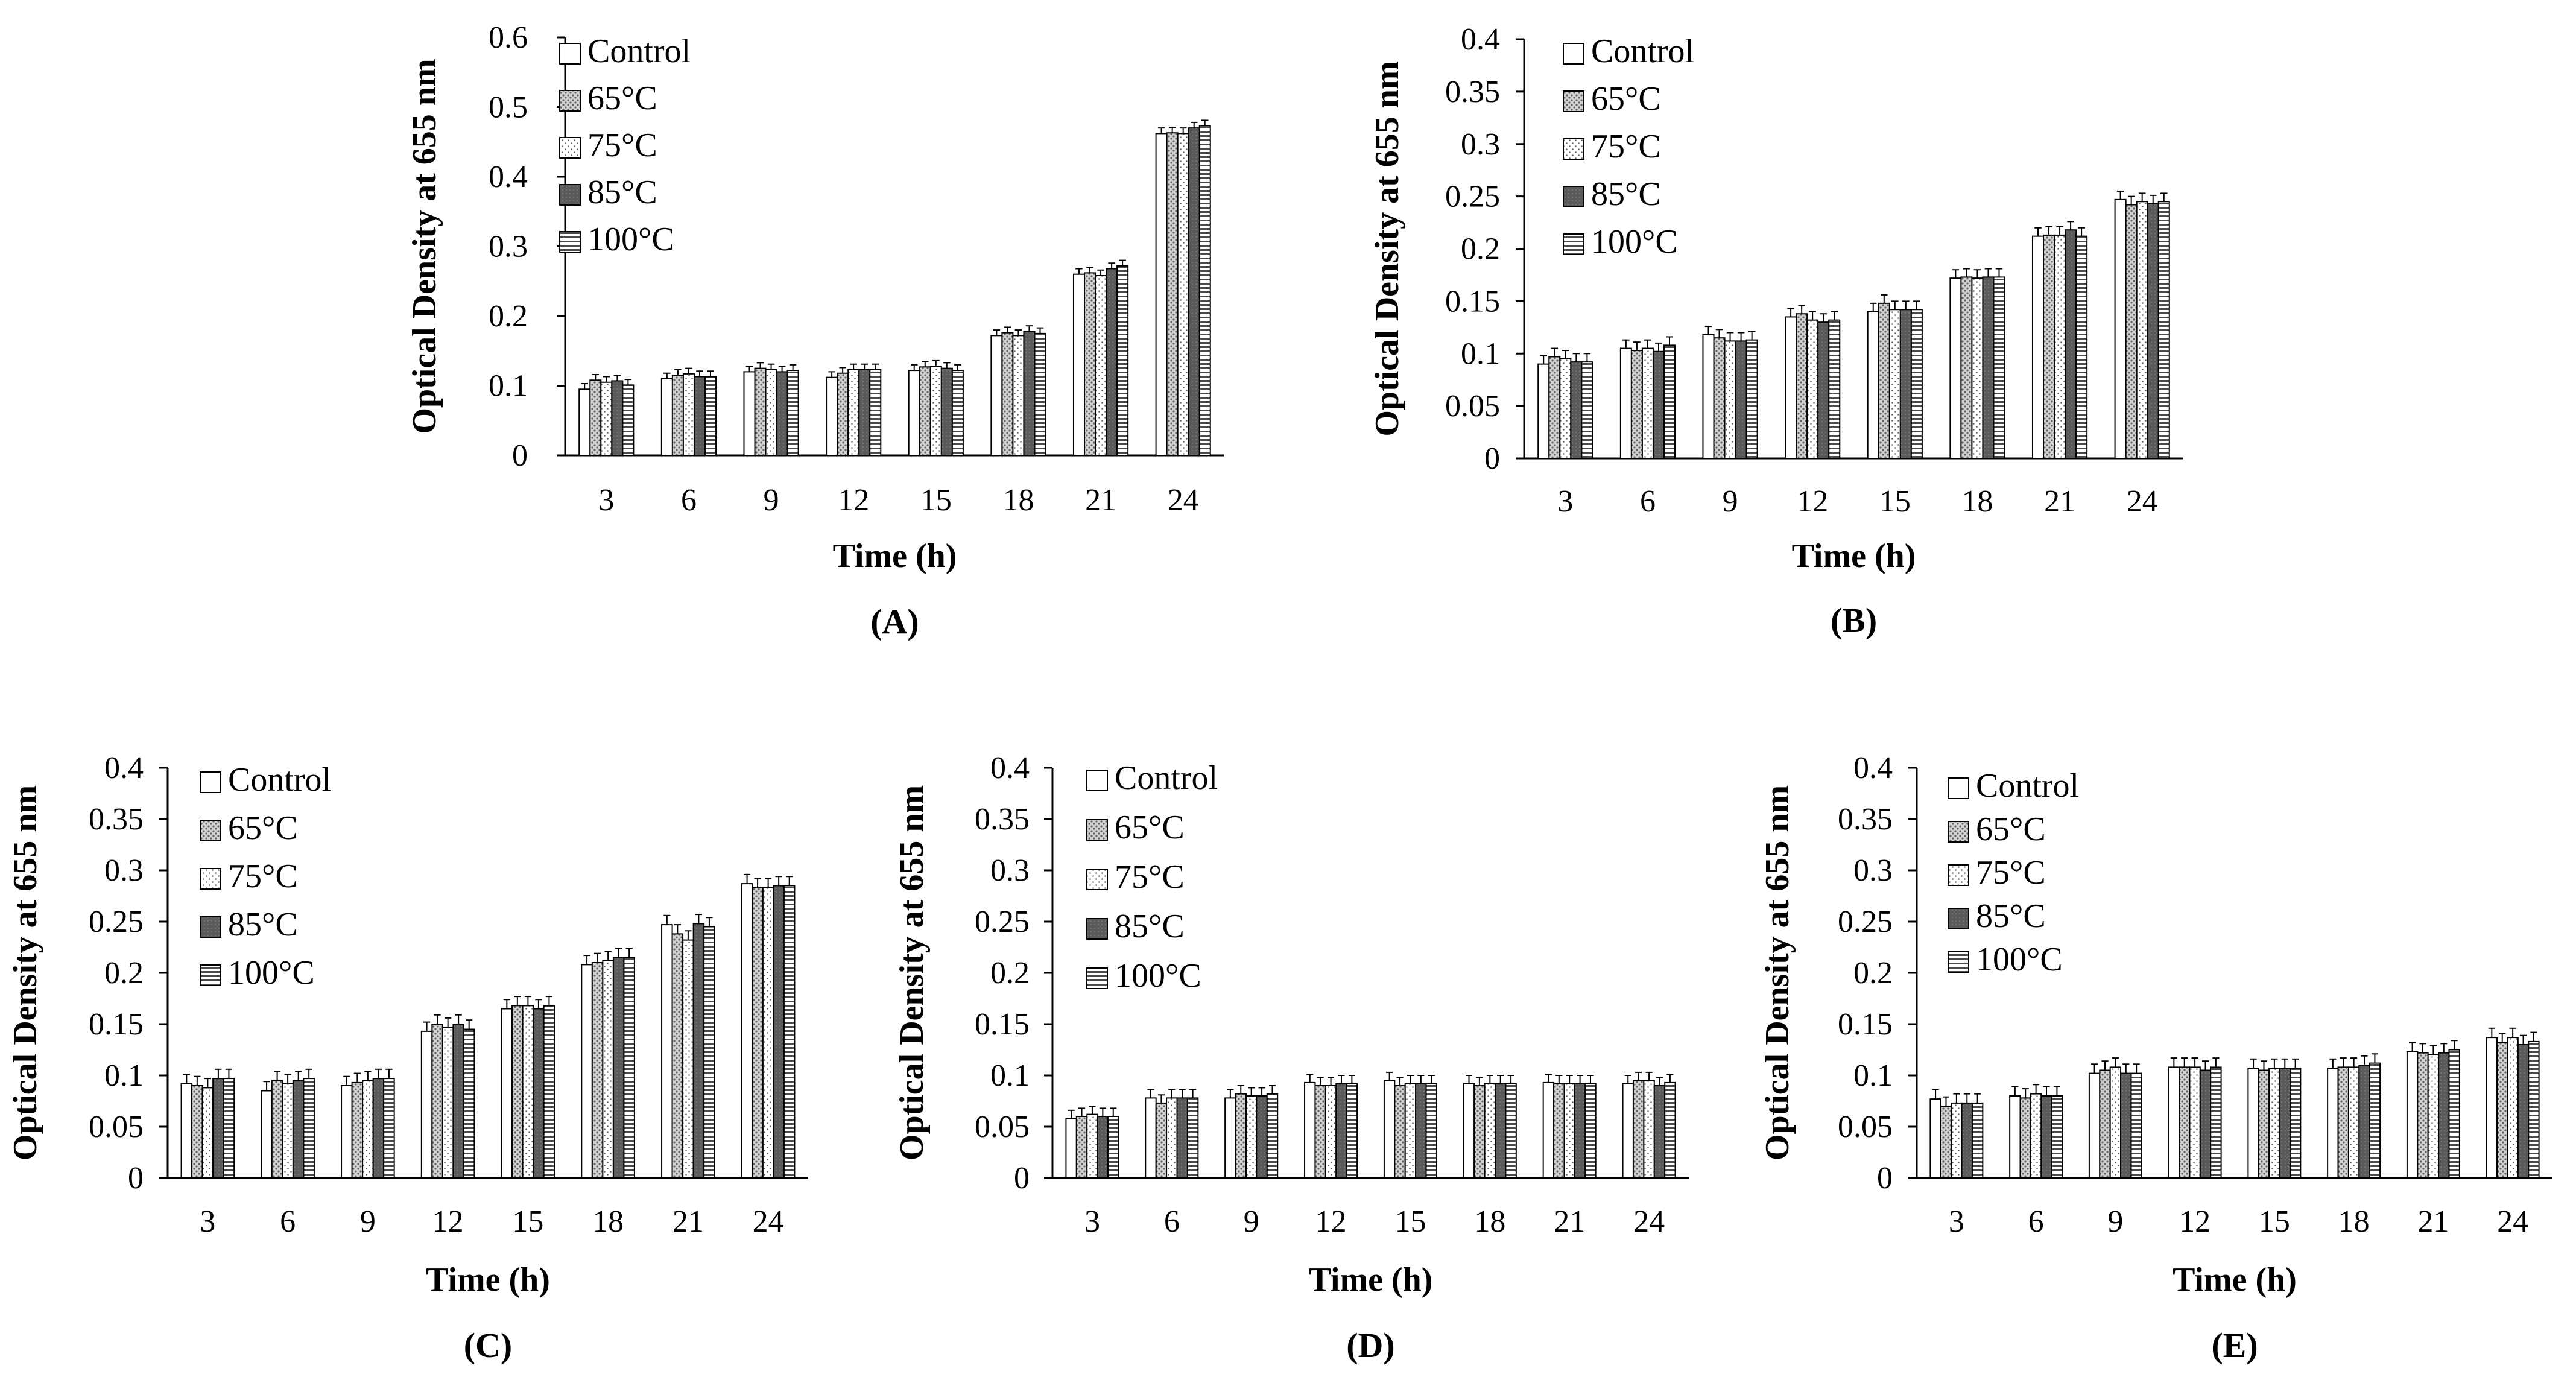  What do you see at coordinates (1002, 819) in the screenshot?
I see `y-tick-label: 0.35` at bounding box center [1002, 819].